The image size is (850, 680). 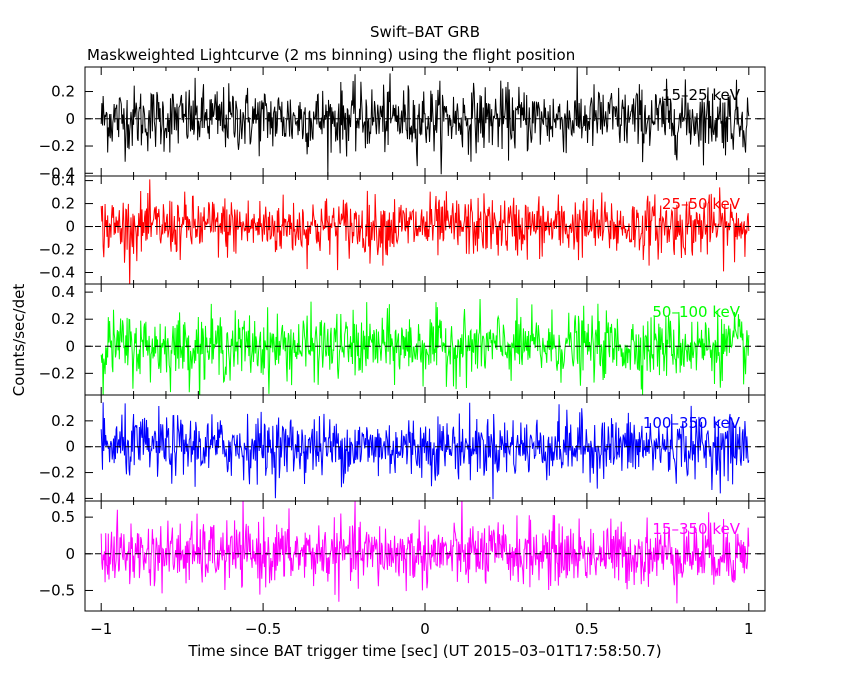 I want to click on x-tick-label-1: −0.5, so click(x=263, y=629).